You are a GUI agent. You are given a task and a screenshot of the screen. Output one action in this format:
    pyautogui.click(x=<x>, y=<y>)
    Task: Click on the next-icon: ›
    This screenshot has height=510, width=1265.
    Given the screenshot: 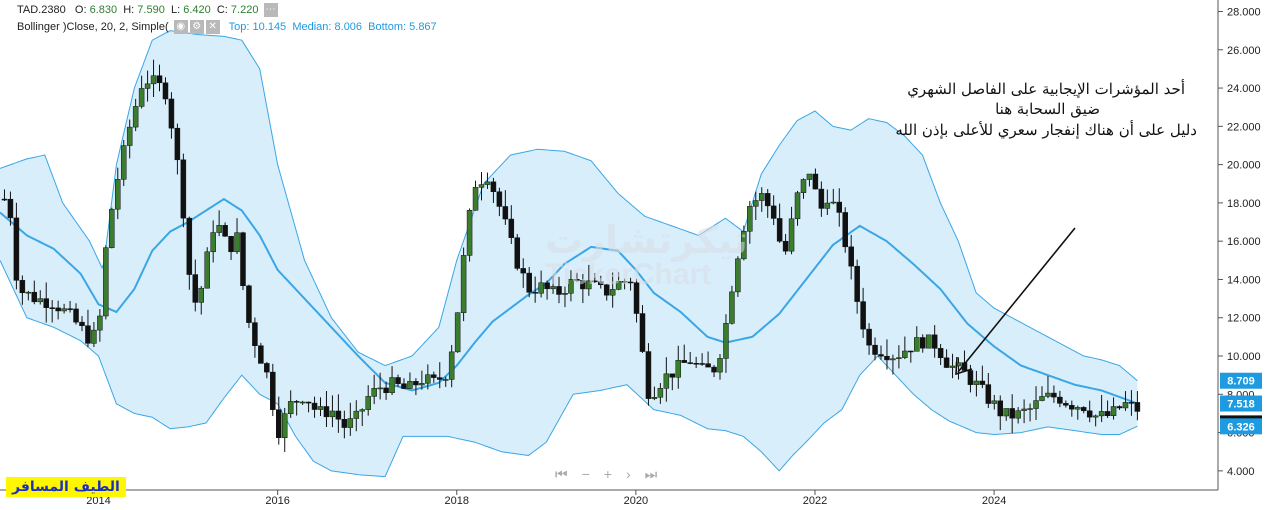 What is the action you would take?
    pyautogui.click(x=635, y=474)
    